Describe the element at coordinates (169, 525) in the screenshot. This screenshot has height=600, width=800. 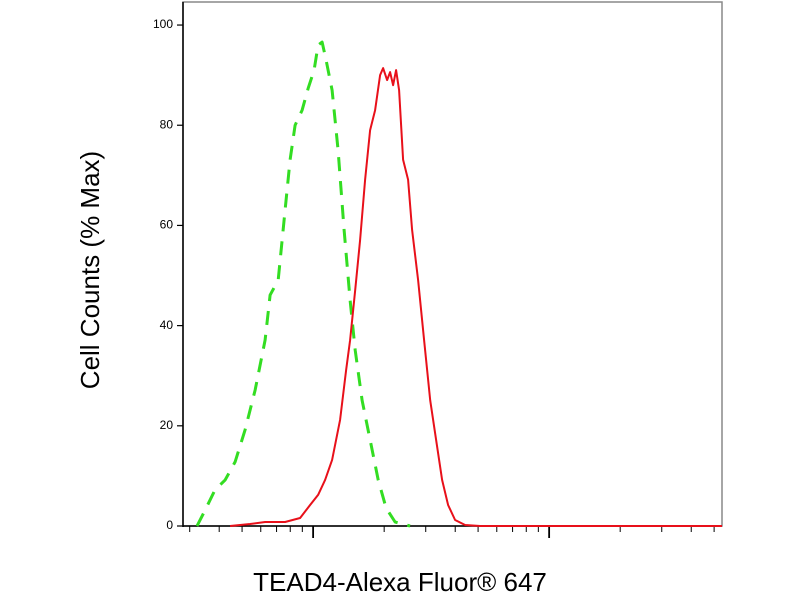
I see `y-tick-label: 0` at that location.